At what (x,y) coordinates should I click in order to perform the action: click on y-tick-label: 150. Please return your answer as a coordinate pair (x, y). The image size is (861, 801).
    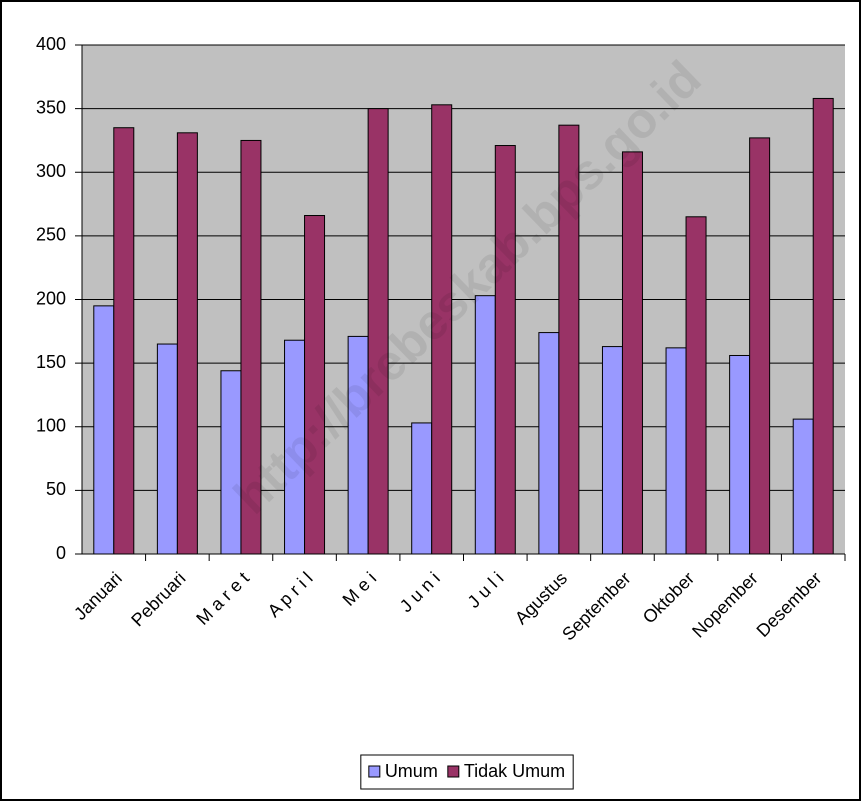
    Looking at the image, I should click on (51, 362).